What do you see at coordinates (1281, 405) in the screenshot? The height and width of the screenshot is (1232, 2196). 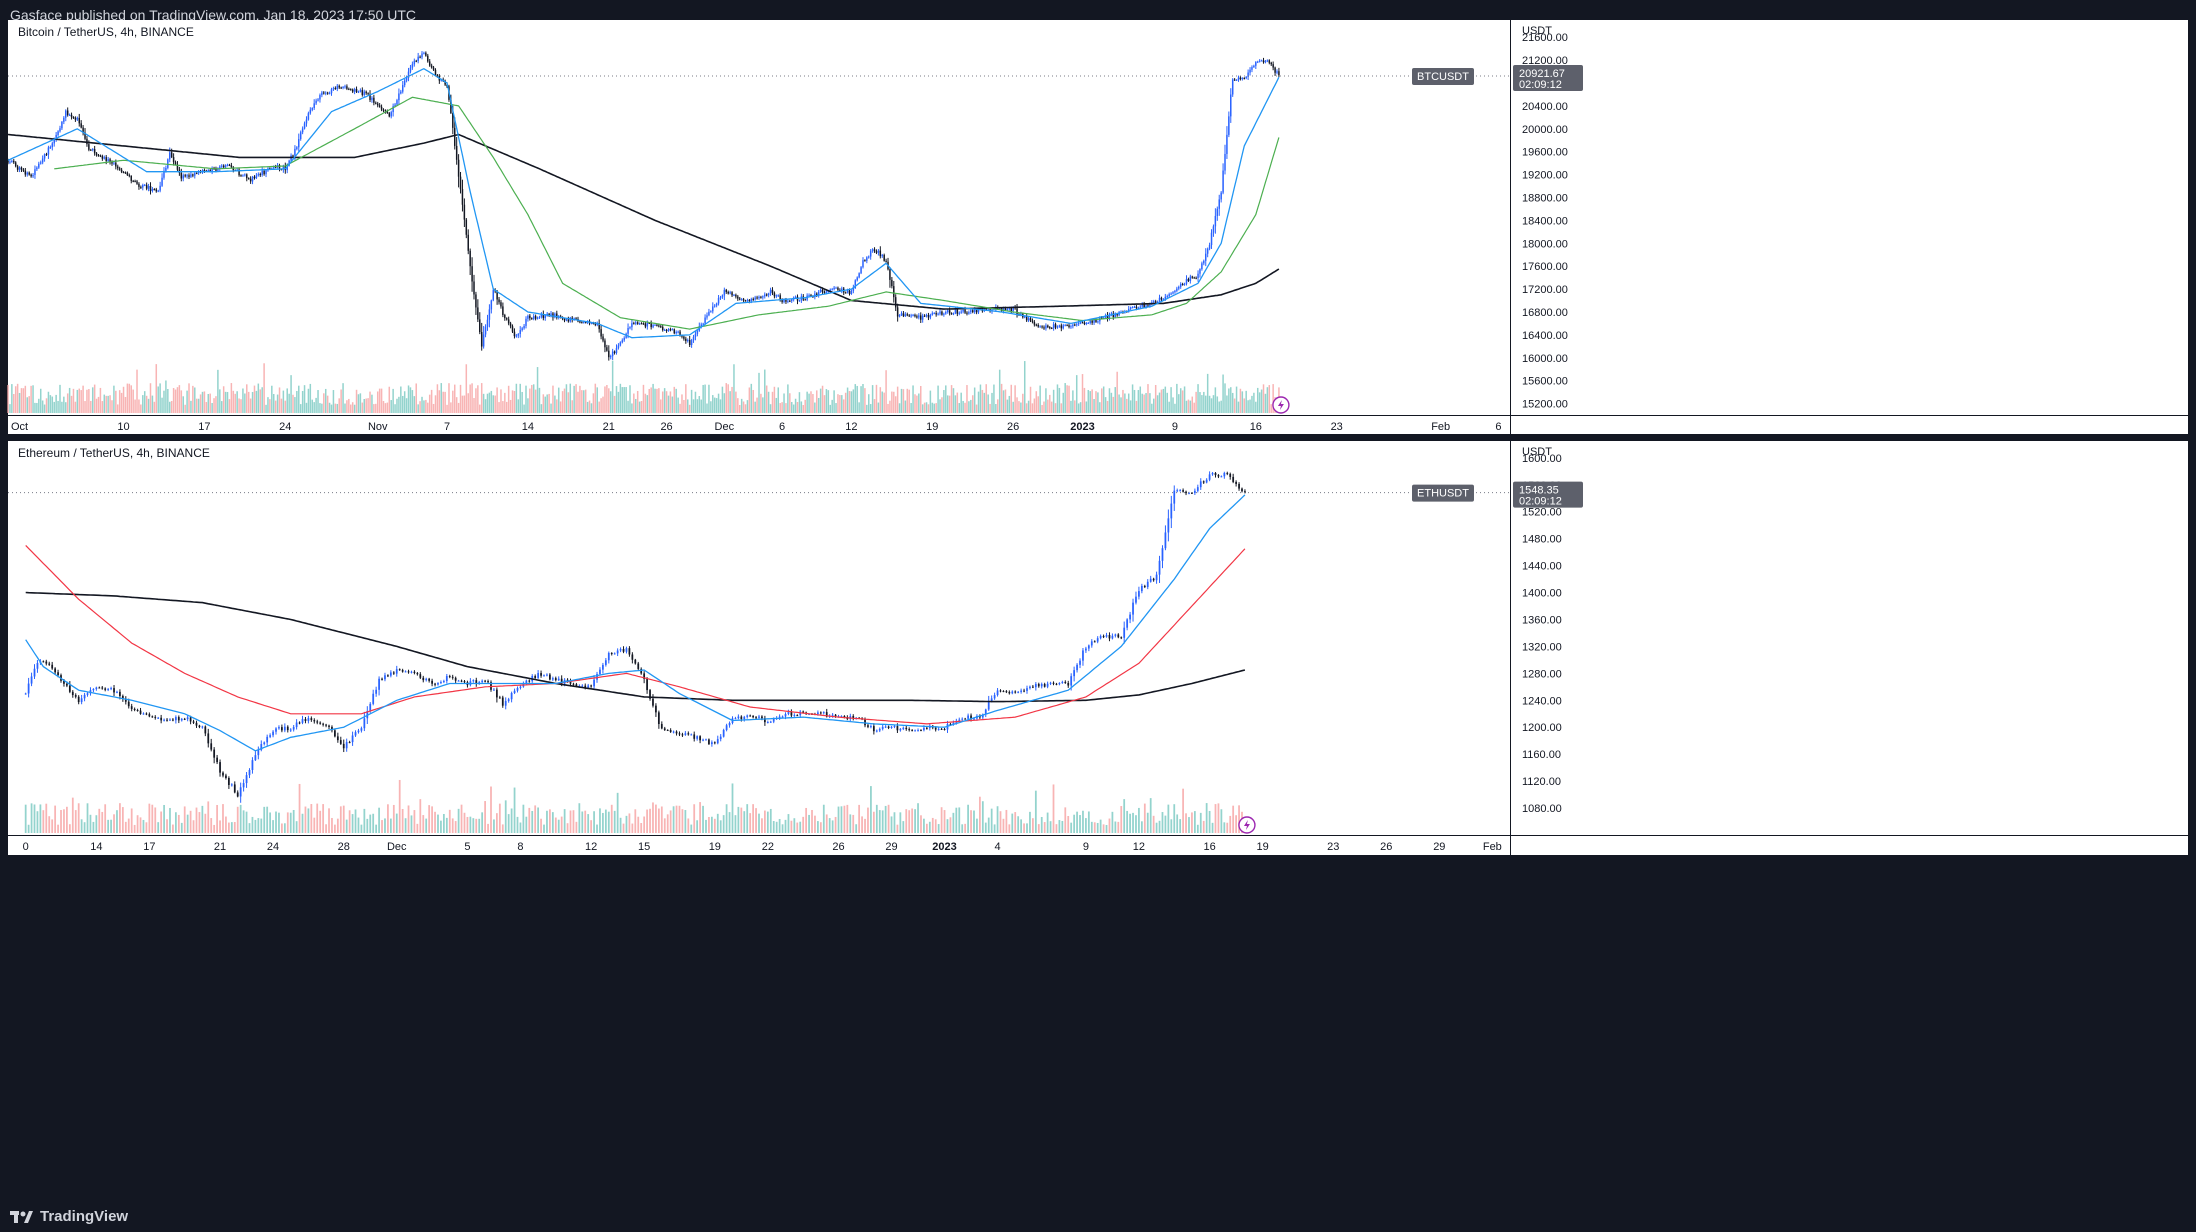 I see `btc-lightning-icon` at bounding box center [1281, 405].